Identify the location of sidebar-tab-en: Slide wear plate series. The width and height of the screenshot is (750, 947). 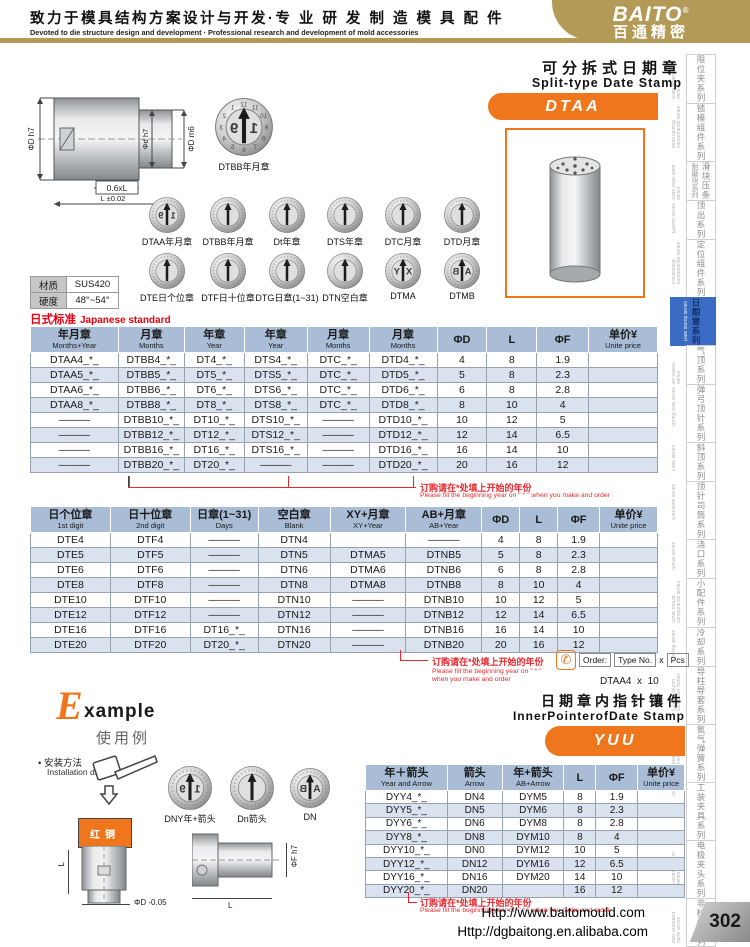
(677, 181).